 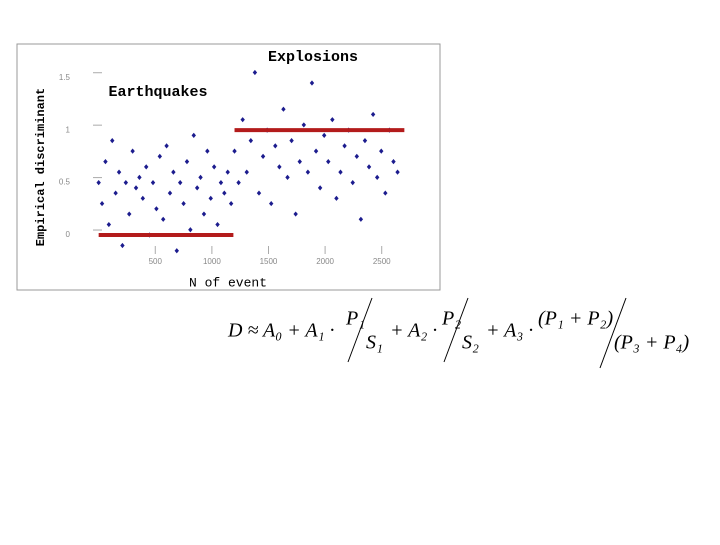 What do you see at coordinates (156, 261) in the screenshot?
I see `x-tick-label: 500` at bounding box center [156, 261].